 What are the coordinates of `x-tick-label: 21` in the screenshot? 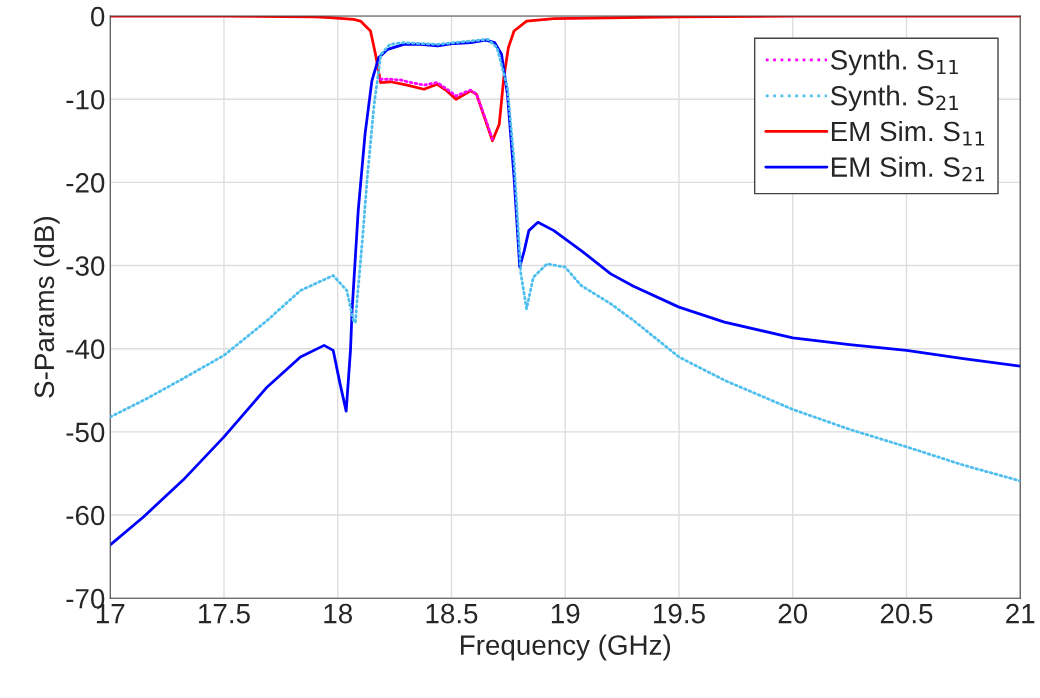 It's located at (1020, 613).